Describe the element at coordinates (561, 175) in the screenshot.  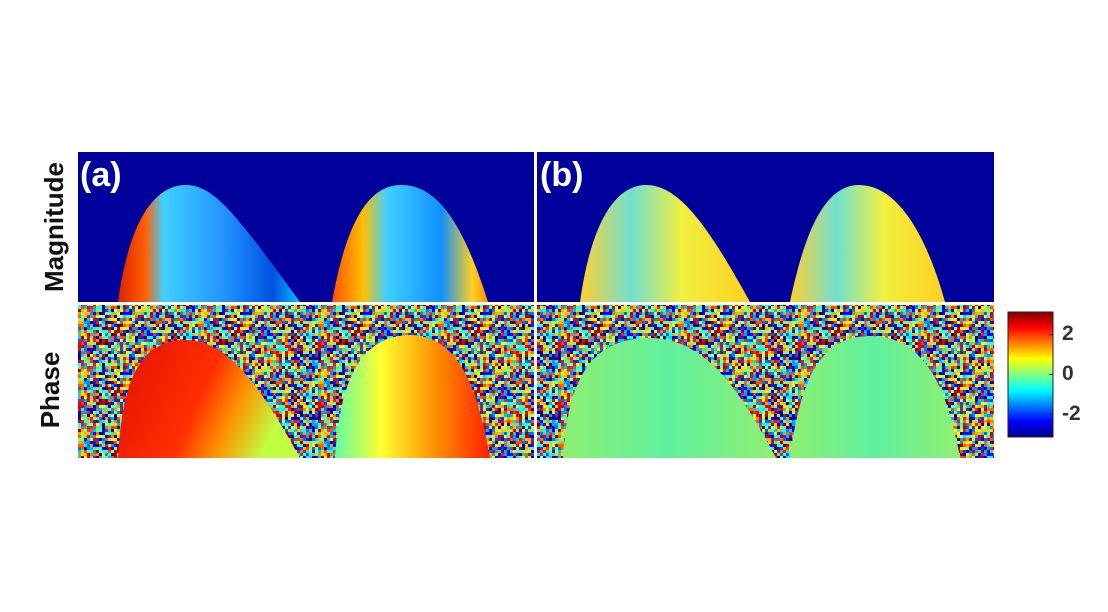
I see `panel-label: (b)` at that location.